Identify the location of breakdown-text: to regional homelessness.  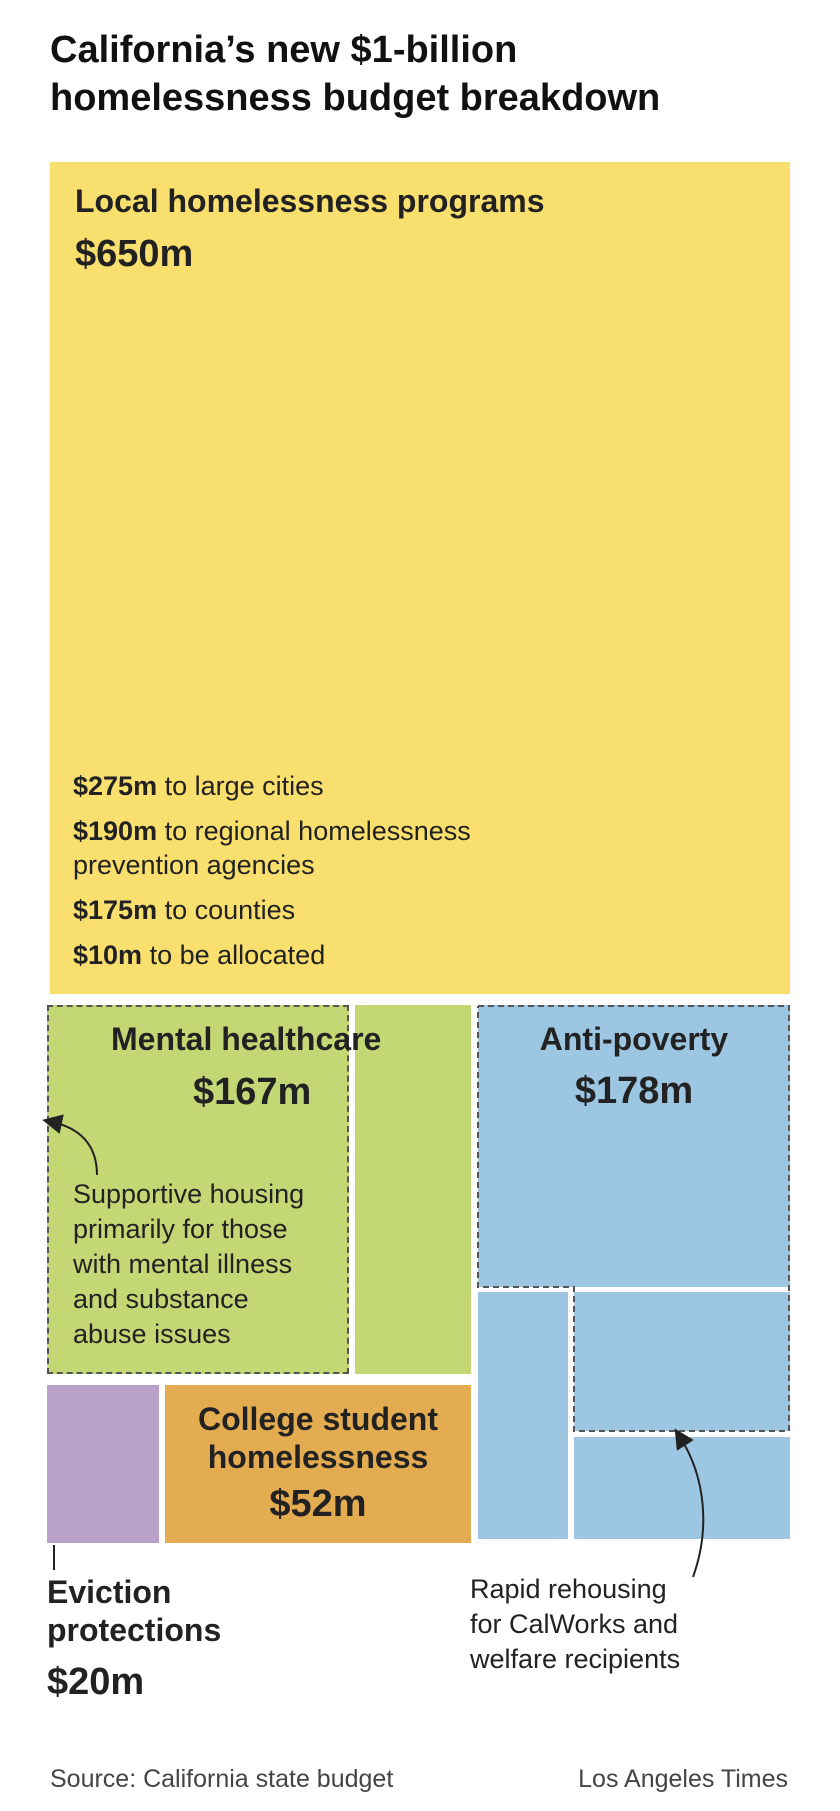
(317, 831).